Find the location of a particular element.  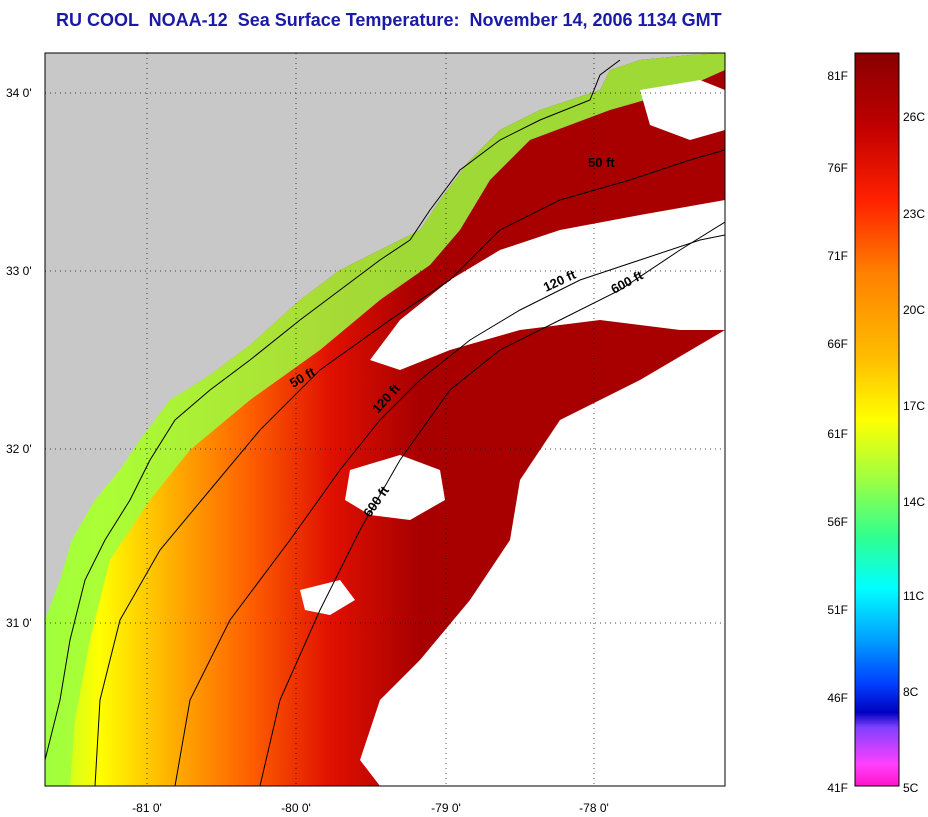

colorbar-c-label: 20C is located at coordinates (914, 310).